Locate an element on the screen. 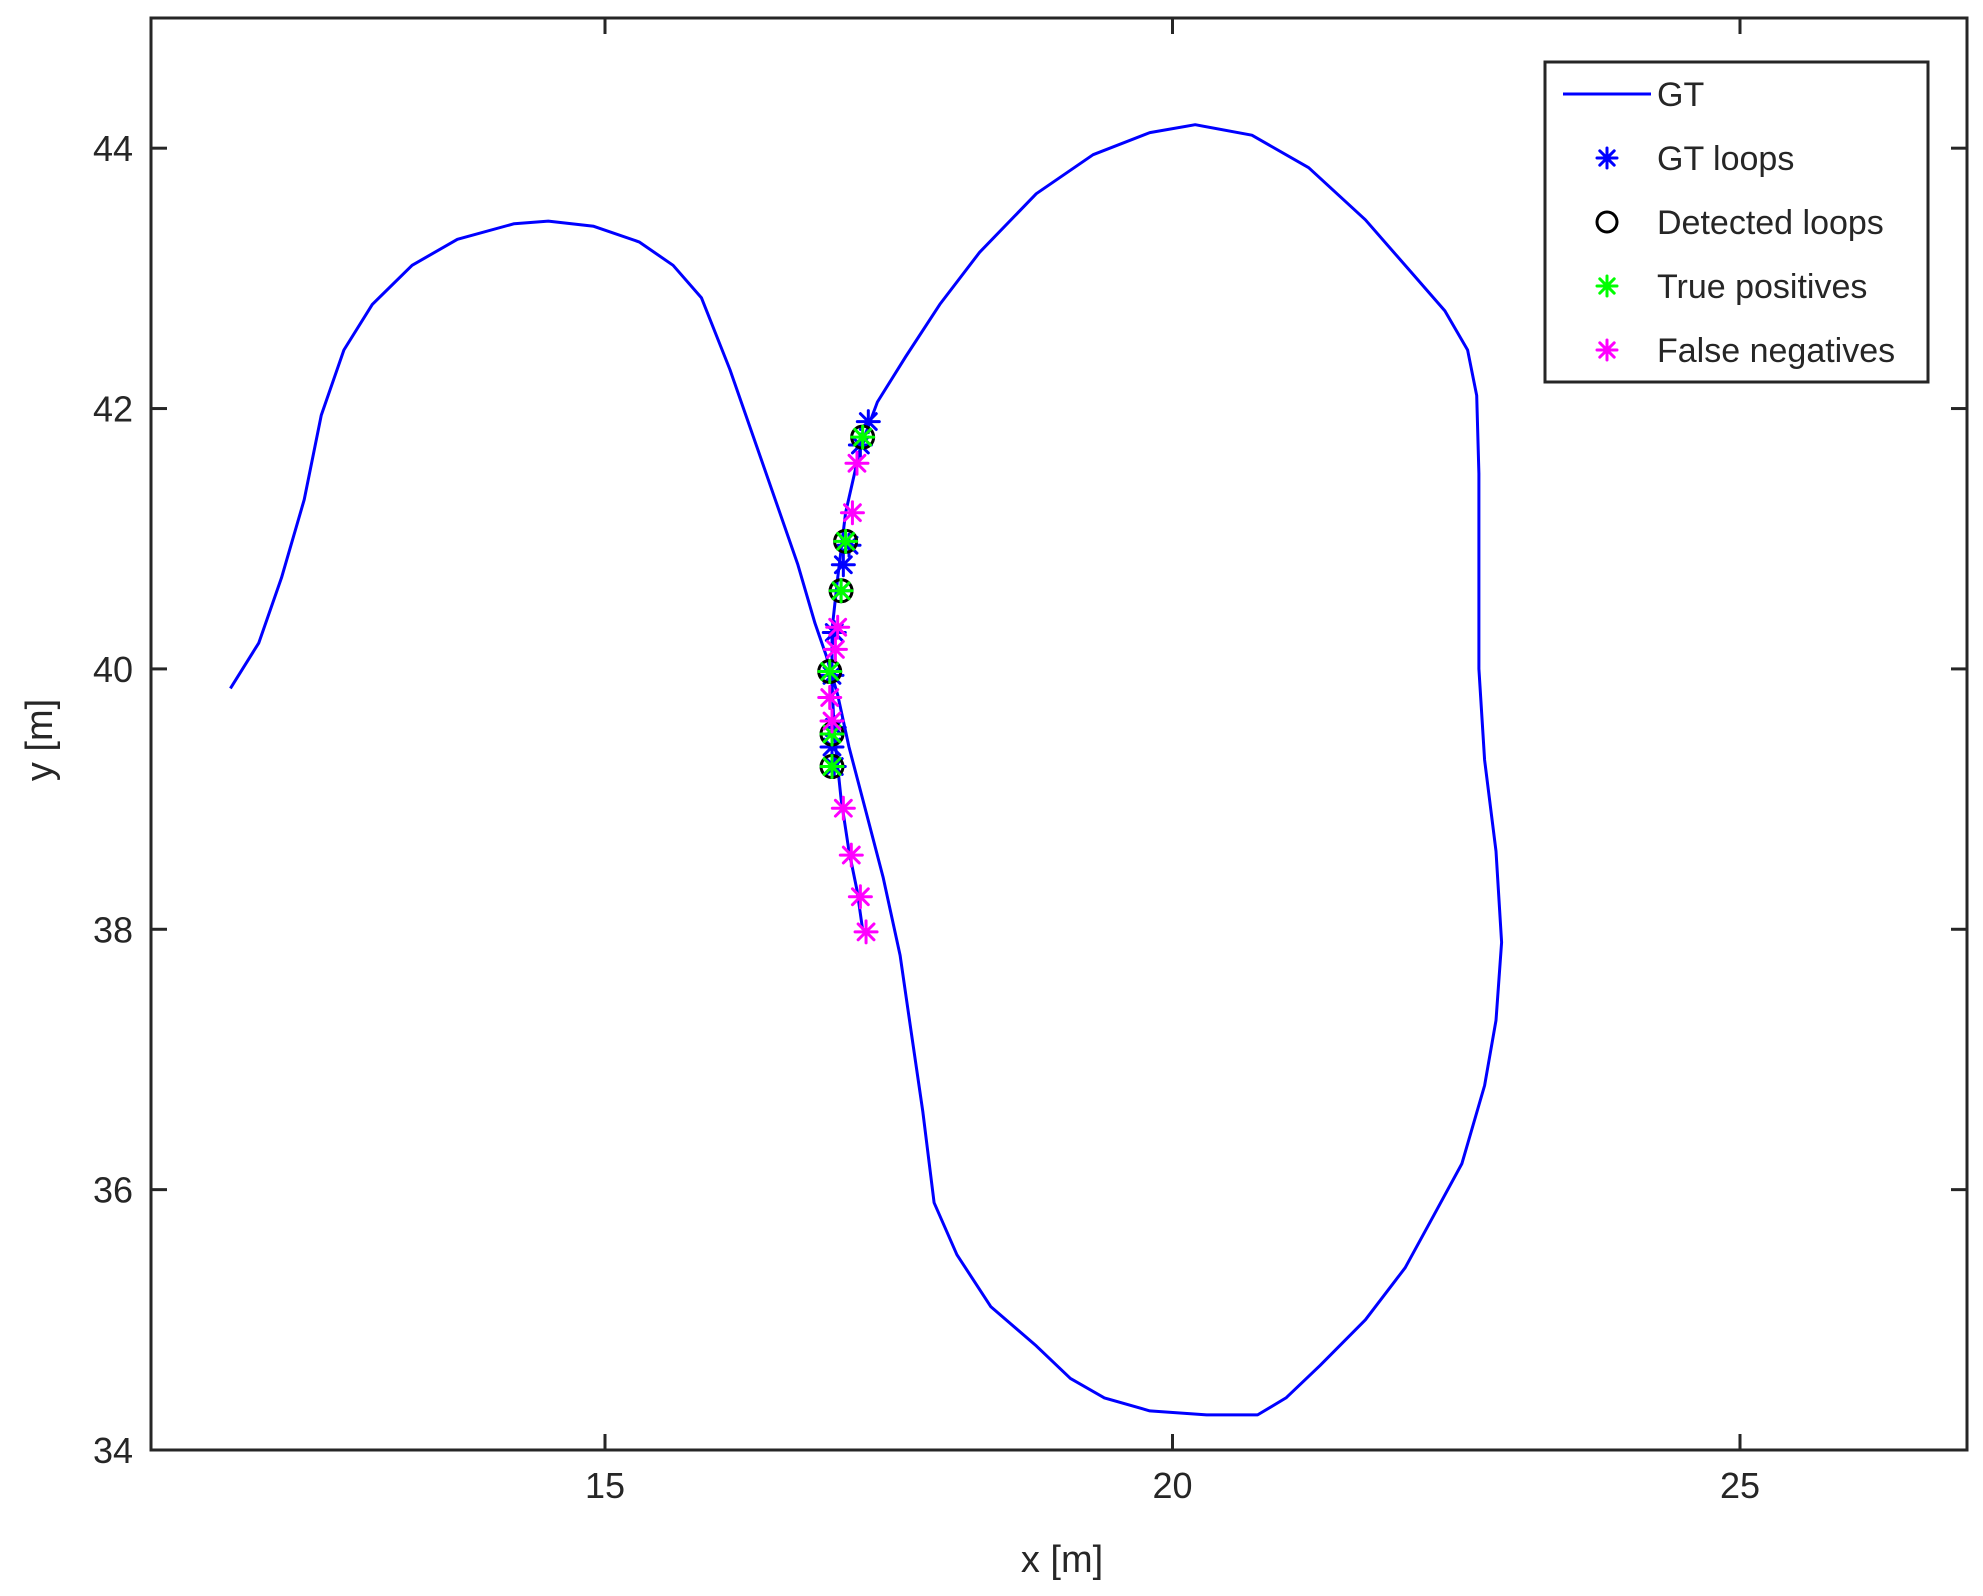 Image resolution: width=1983 pixels, height=1596 pixels. legend-label-2: Detected loops is located at coordinates (1770, 223).